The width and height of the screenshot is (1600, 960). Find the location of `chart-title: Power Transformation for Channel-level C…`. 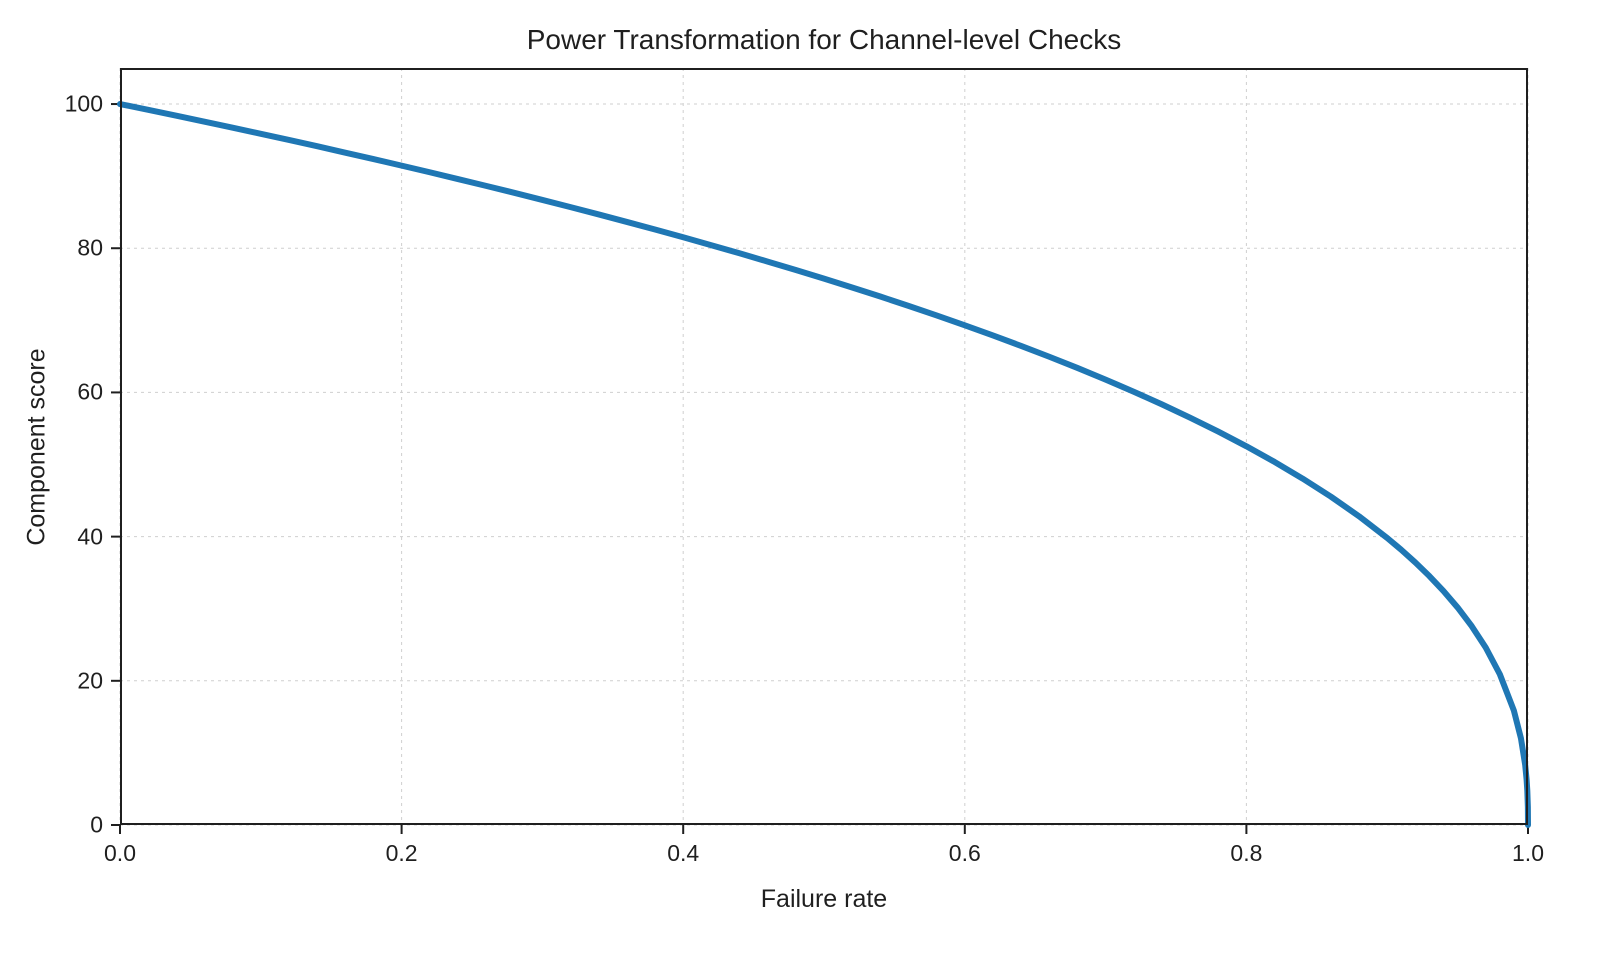

chart-title: Power Transformation for Channel-level C… is located at coordinates (824, 39).